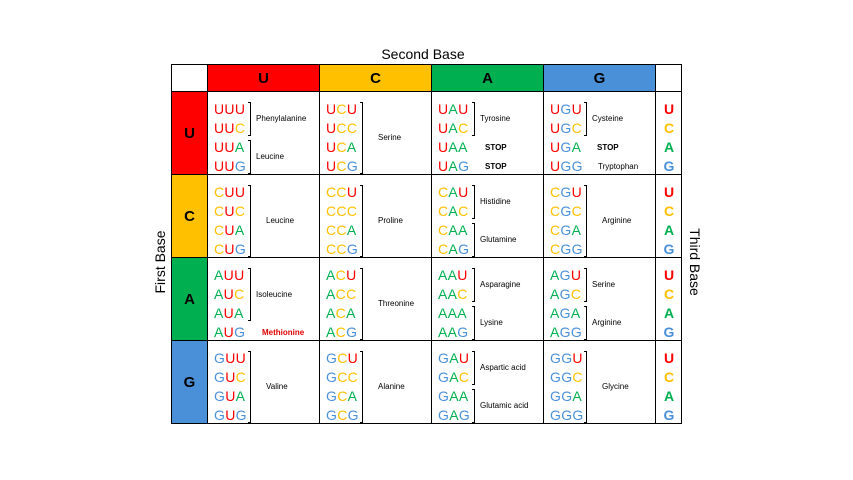  I want to click on codon-acc: ACC, so click(341, 294).